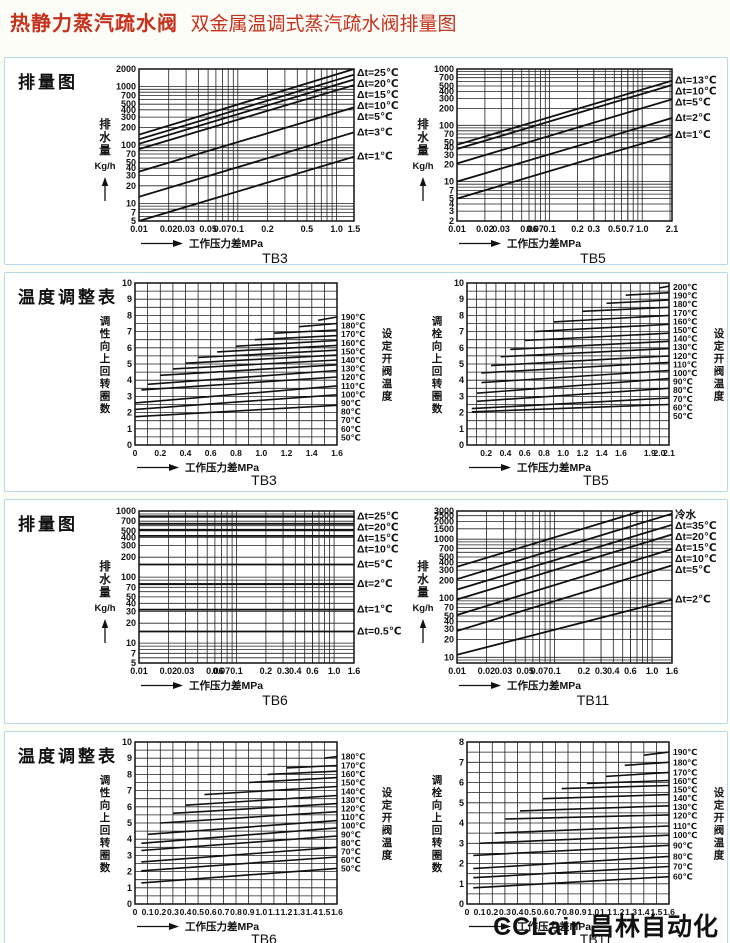 The height and width of the screenshot is (943, 730). I want to click on svg-text: 0.4, so click(186, 453).